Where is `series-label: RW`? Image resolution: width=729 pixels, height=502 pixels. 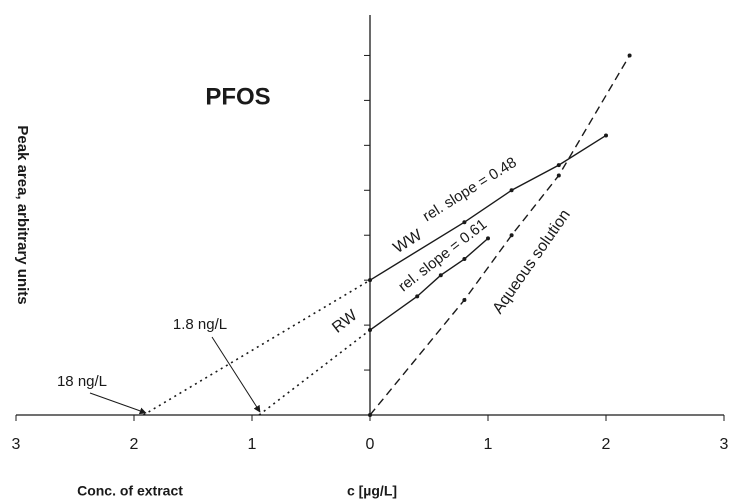
series-label: RW is located at coordinates (345, 321).